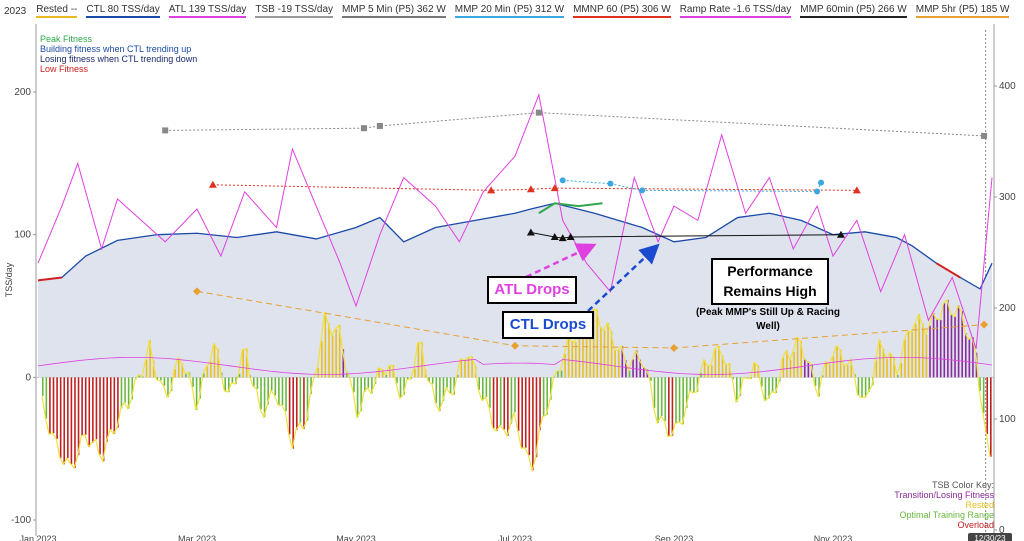  Describe the element at coordinates (962, 11) in the screenshot. I see `legend-item-9: MMP 5hr (P5) 185 W` at that location.